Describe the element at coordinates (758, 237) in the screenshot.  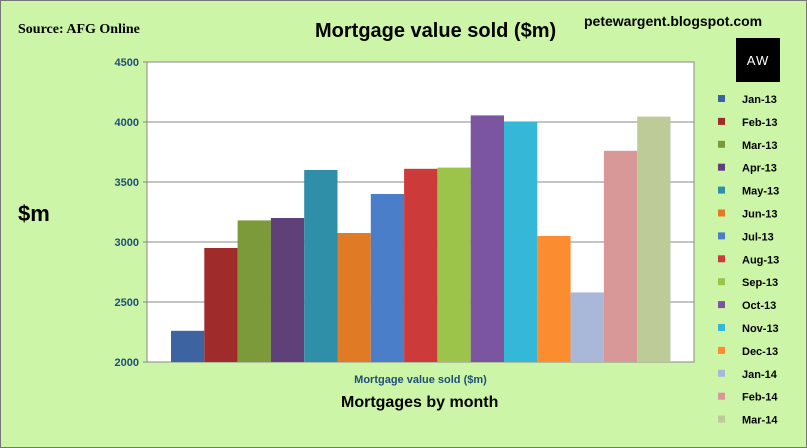
I see `legend-label: Jul-13` at that location.